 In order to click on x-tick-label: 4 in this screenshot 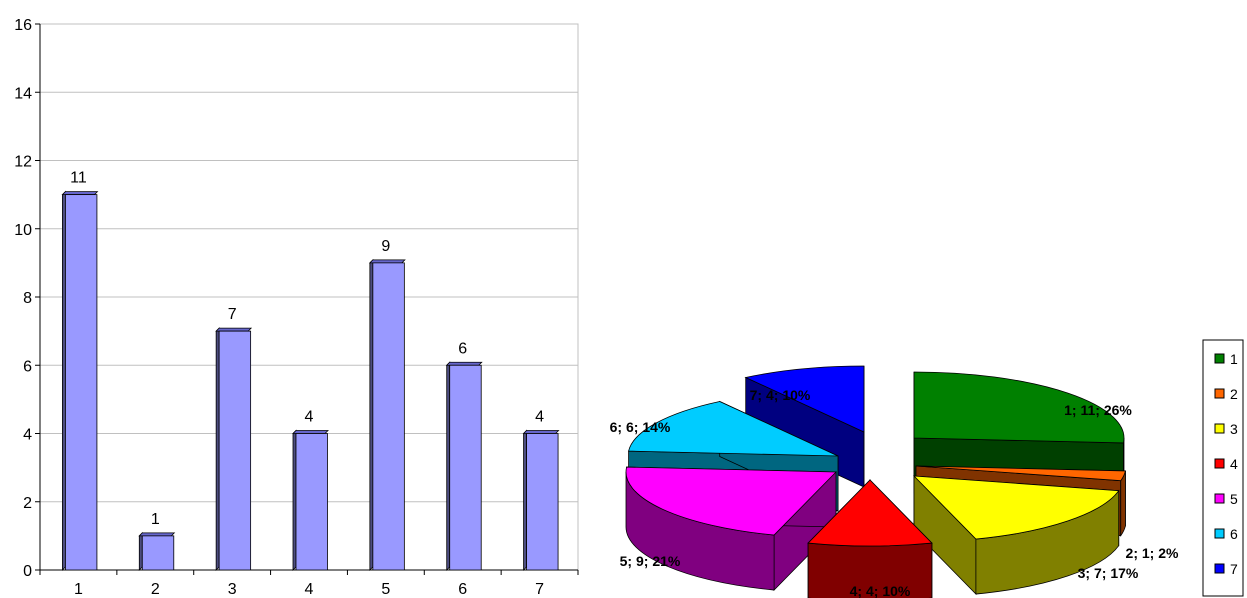, I will do `click(309, 589)`.